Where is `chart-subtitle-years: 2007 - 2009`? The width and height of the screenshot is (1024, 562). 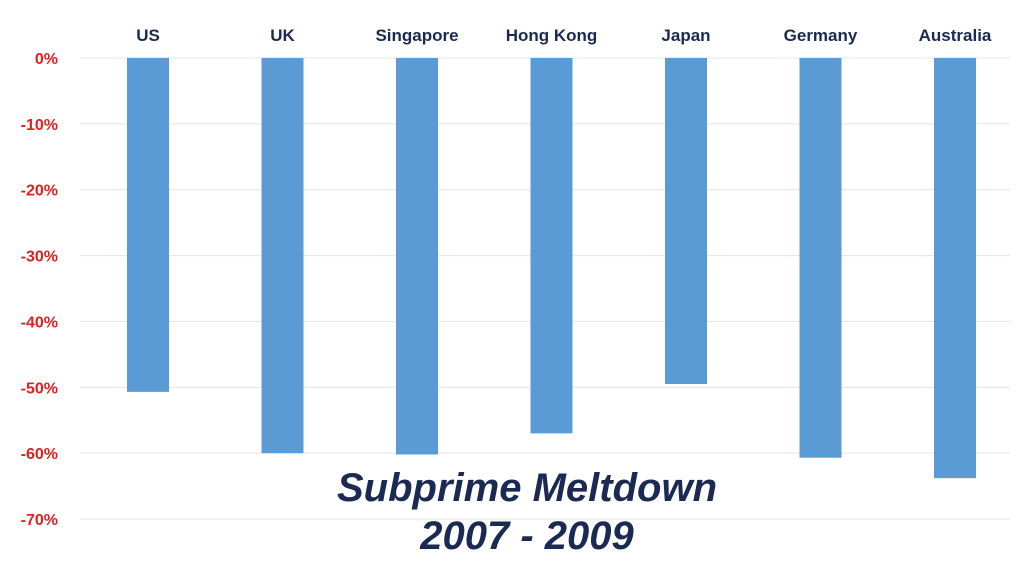 chart-subtitle-years: 2007 - 2009 is located at coordinates (527, 536).